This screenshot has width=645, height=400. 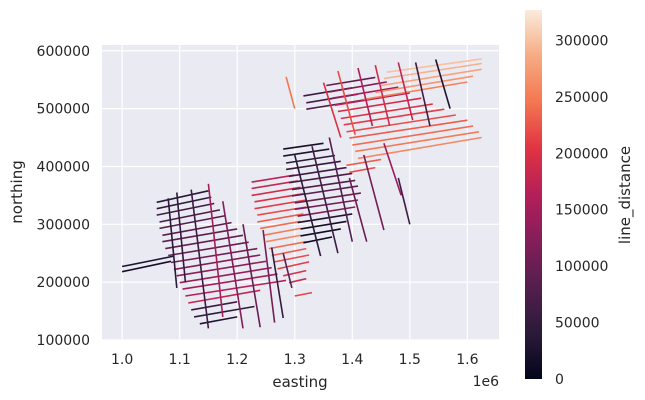 What do you see at coordinates (410, 360) in the screenshot?
I see `x-tick-label: 1.5` at bounding box center [410, 360].